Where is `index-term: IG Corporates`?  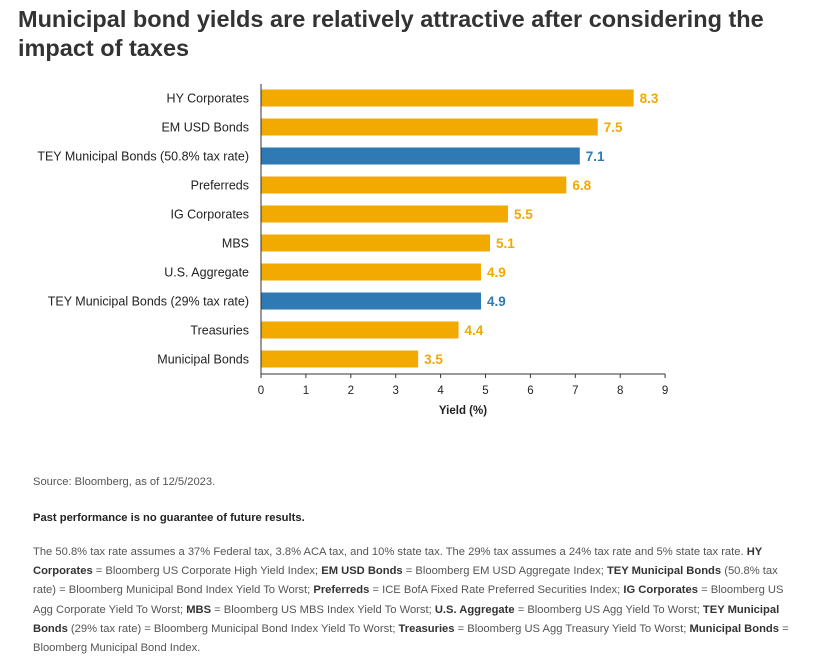
index-term: IG Corporates is located at coordinates (660, 590).